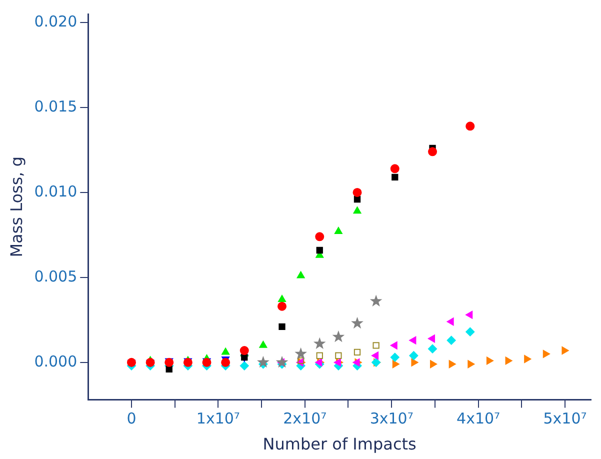 This screenshot has width=601, height=459. I want to click on y-tick-label: 0.010, so click(56, 191).